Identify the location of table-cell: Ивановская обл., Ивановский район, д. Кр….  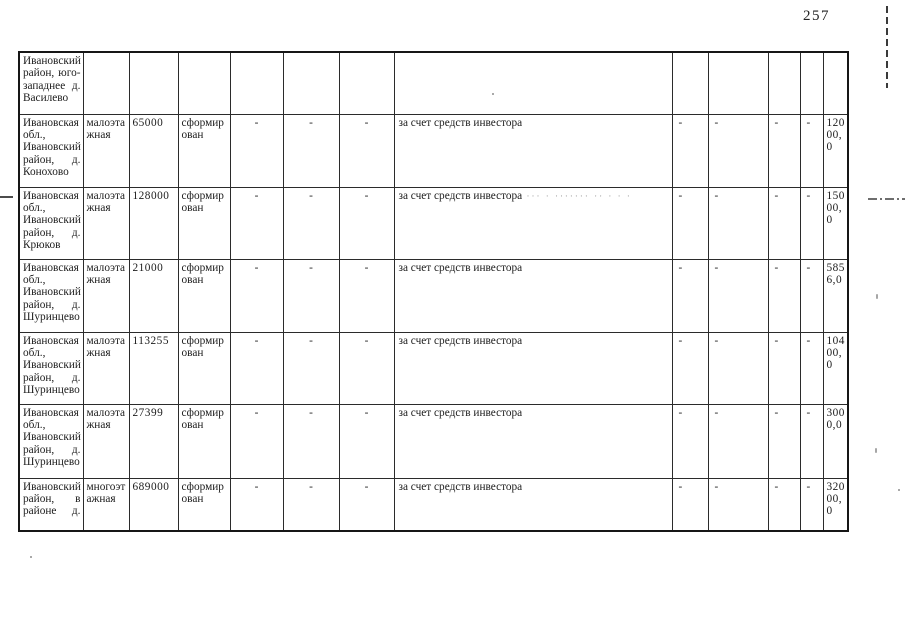
(51, 223).